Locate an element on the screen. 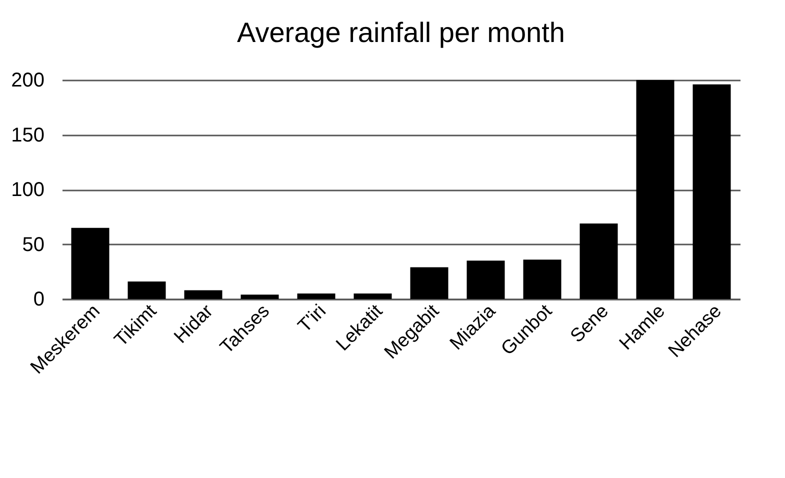 The width and height of the screenshot is (785, 478). y-tick-label: 0 is located at coordinates (38, 299).